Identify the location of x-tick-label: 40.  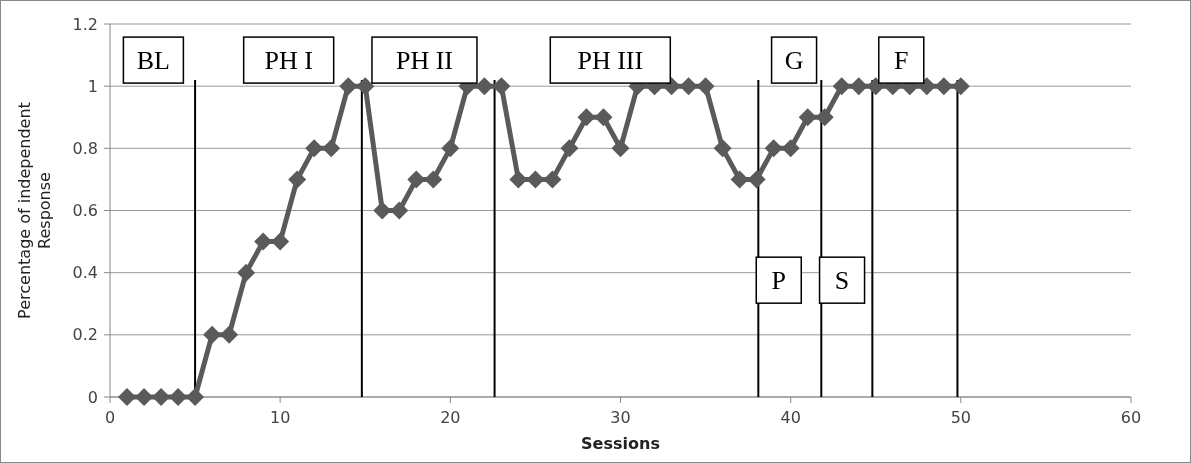
(790, 417).